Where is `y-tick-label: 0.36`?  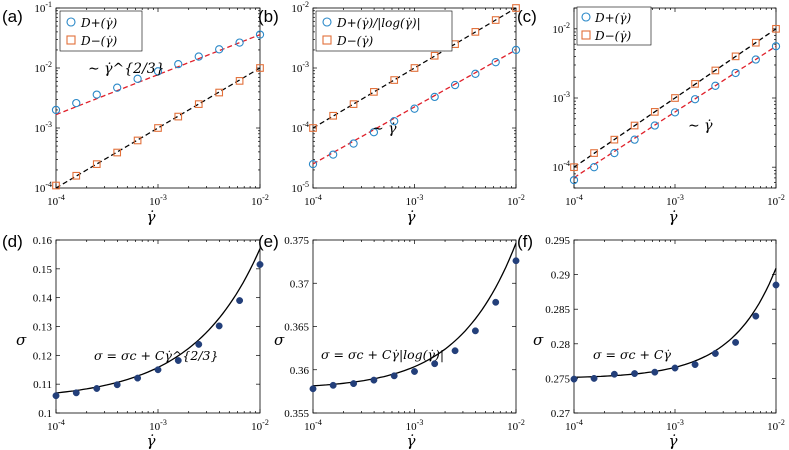
y-tick-label: 0.36 is located at coordinates (300, 371).